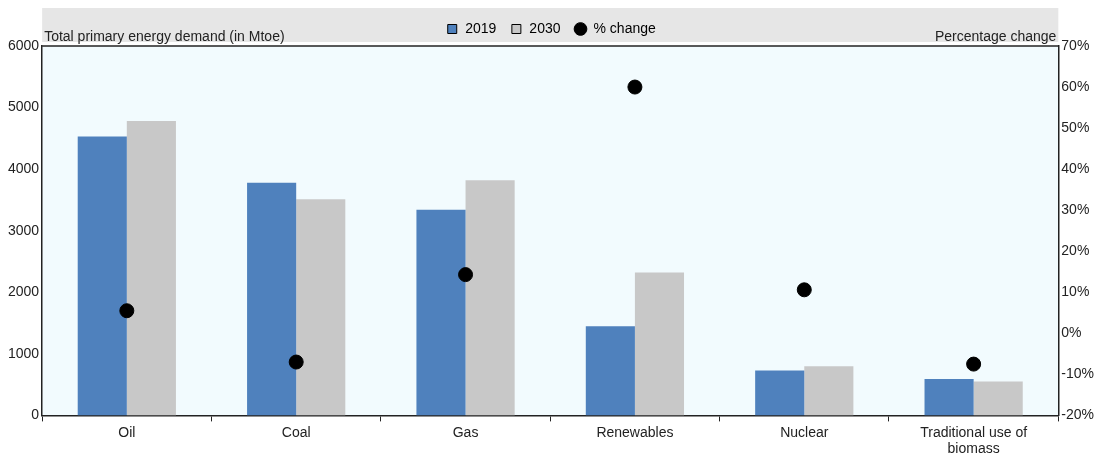  What do you see at coordinates (1075, 85) in the screenshot?
I see `y2-tick-label: 60%` at bounding box center [1075, 85].